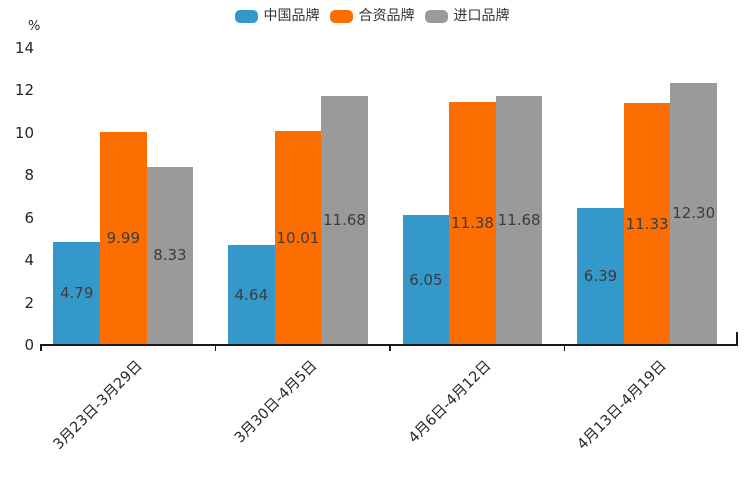 The height and width of the screenshot is (496, 744). I want to click on bar: 11.38, so click(472, 223).